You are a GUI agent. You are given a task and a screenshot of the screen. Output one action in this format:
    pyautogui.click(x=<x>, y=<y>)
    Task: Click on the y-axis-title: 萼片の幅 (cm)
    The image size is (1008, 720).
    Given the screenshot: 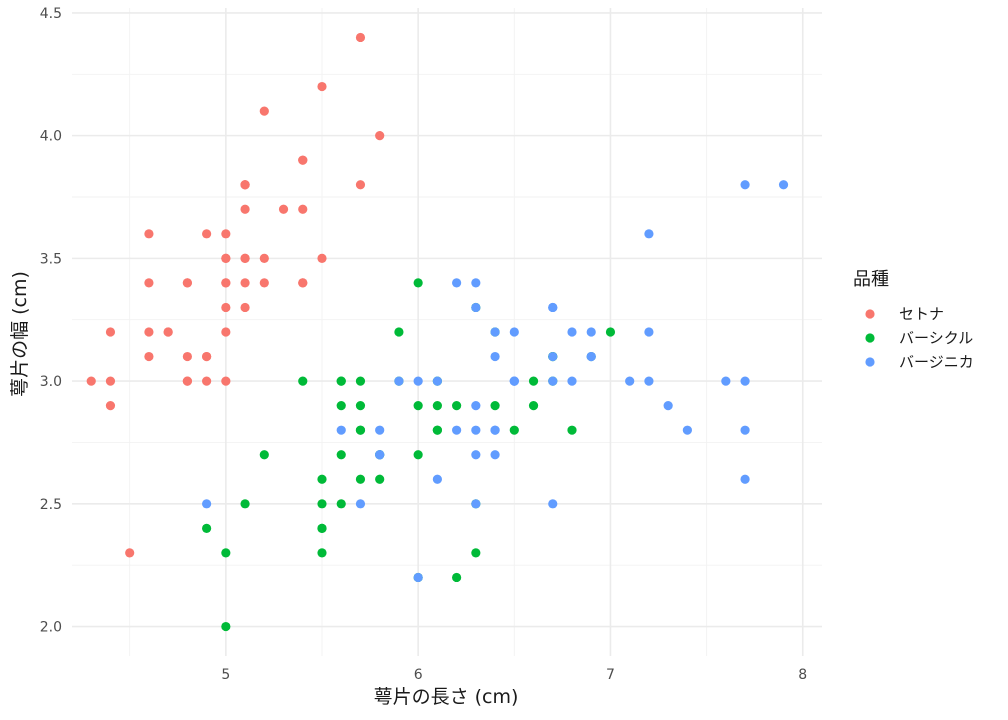 What is the action you would take?
    pyautogui.click(x=20, y=334)
    